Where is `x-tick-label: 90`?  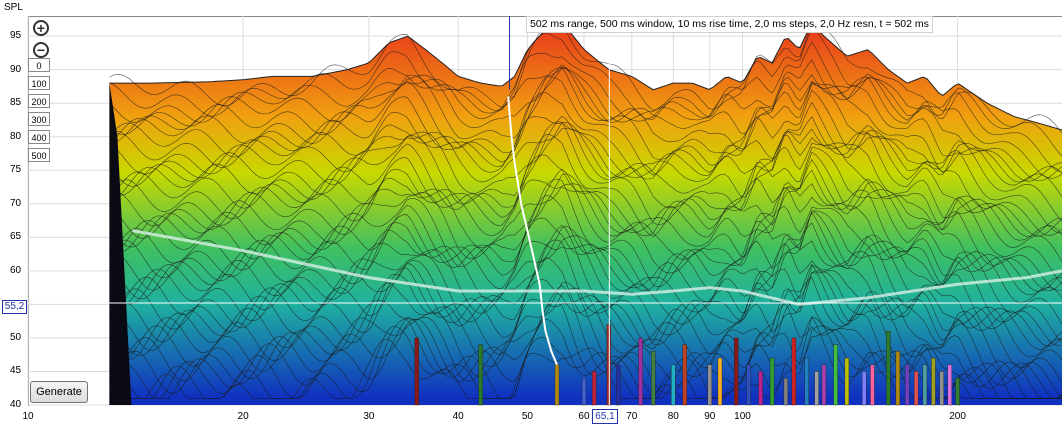
x-tick-label: 90 is located at coordinates (710, 416).